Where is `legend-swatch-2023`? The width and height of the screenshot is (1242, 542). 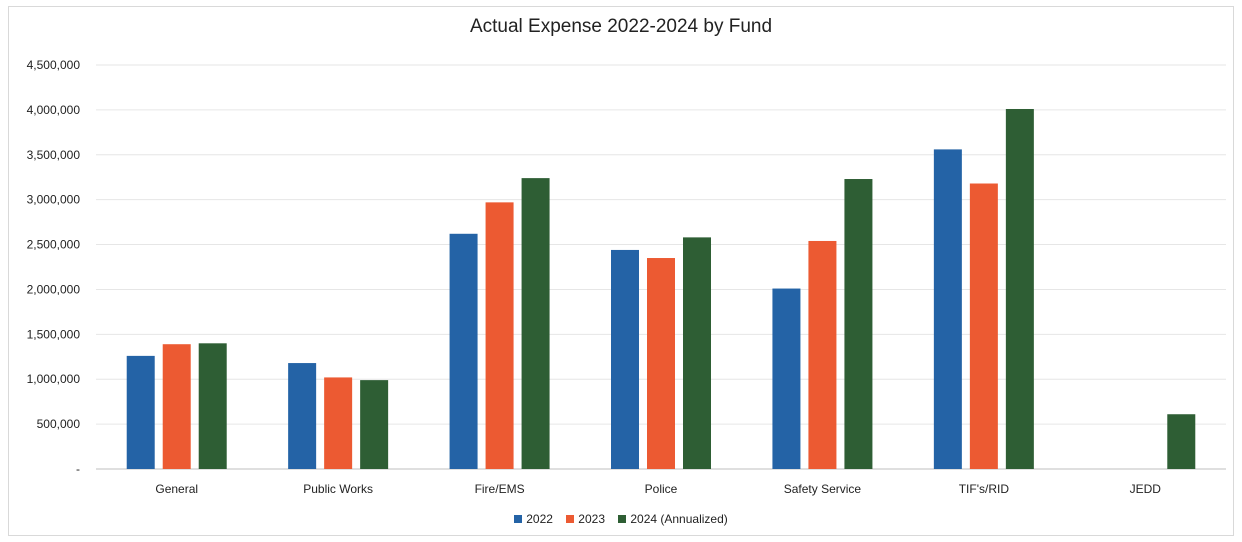
legend-swatch-2023 is located at coordinates (570, 519).